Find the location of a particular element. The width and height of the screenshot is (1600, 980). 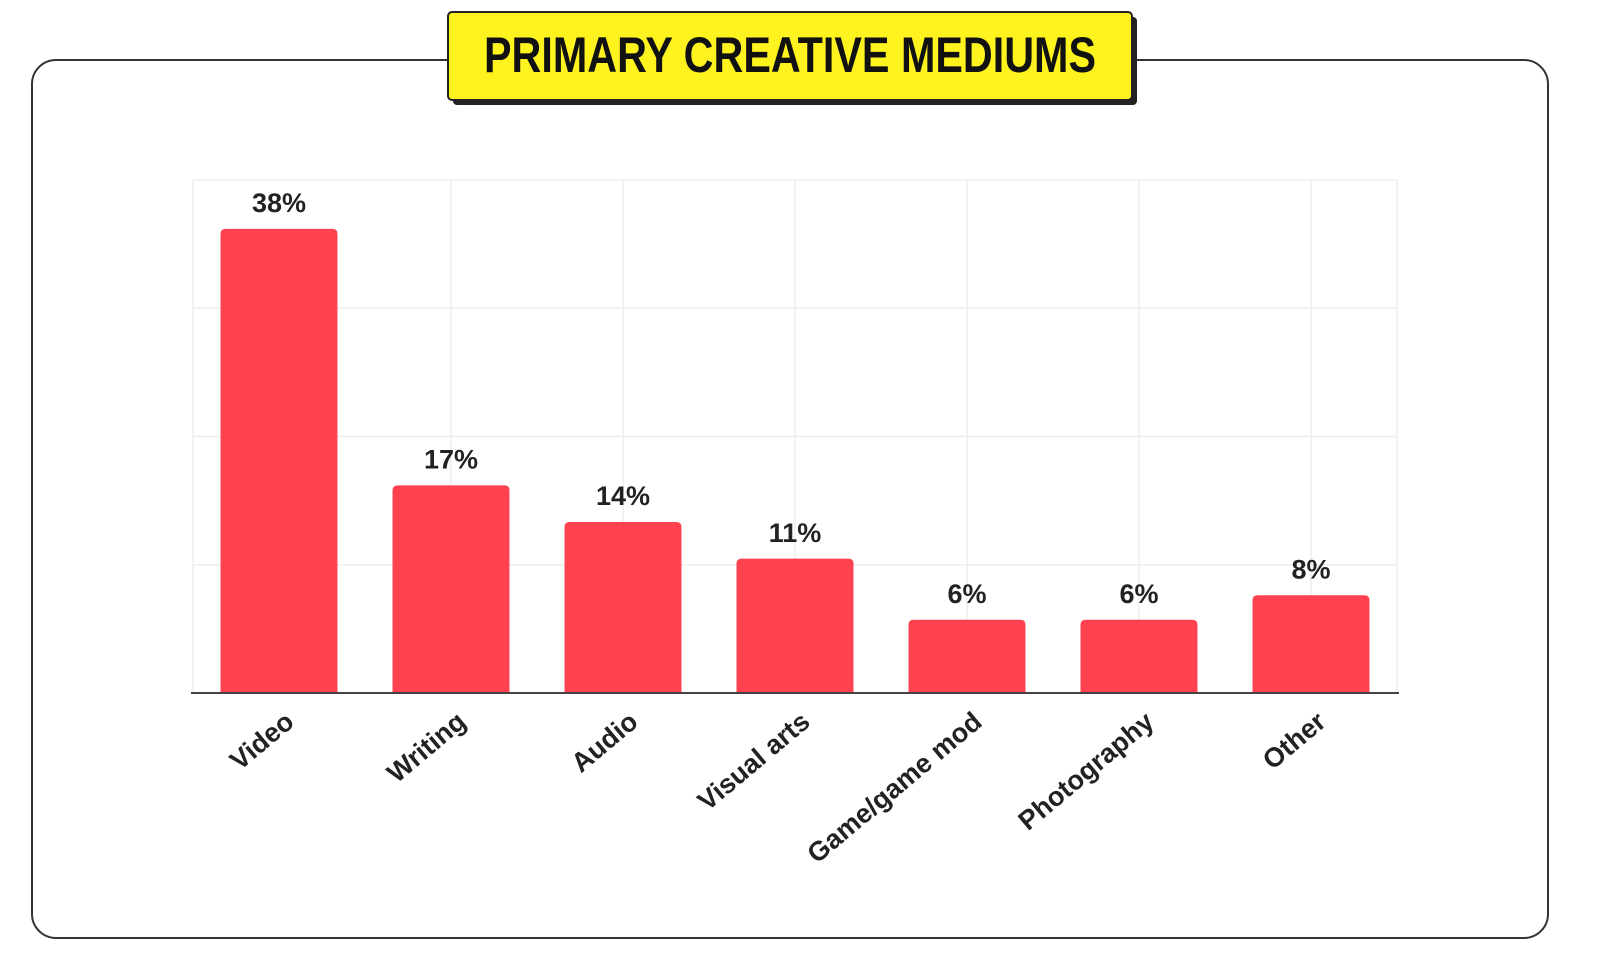

chart-title: PRIMARY CREATIVE MEDIUMS is located at coordinates (790, 55).